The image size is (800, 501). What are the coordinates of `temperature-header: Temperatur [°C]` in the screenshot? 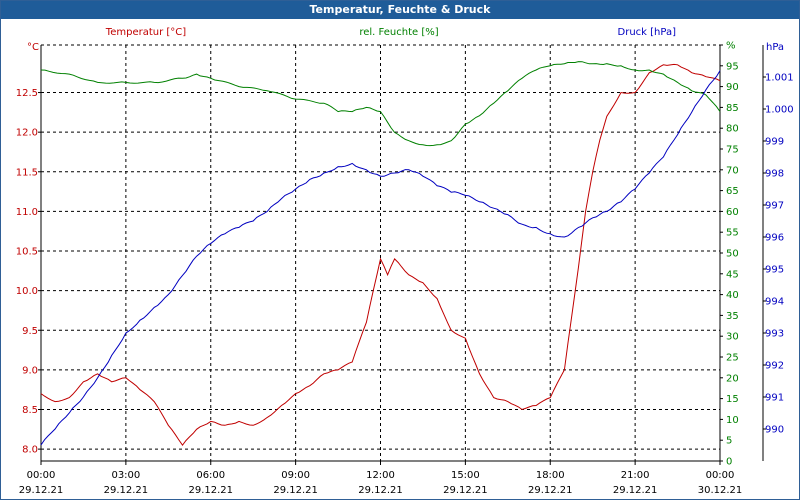 It's located at (145, 32).